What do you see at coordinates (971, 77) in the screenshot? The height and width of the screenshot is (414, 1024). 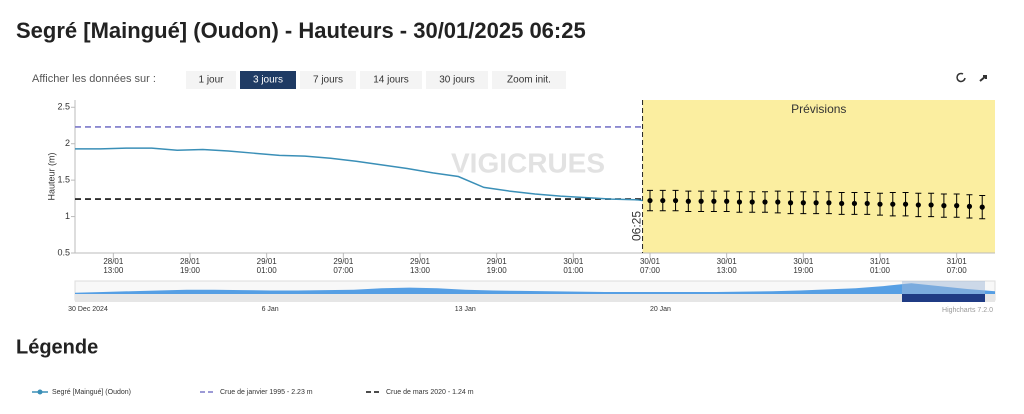 I see `toolbar-icons` at bounding box center [971, 77].